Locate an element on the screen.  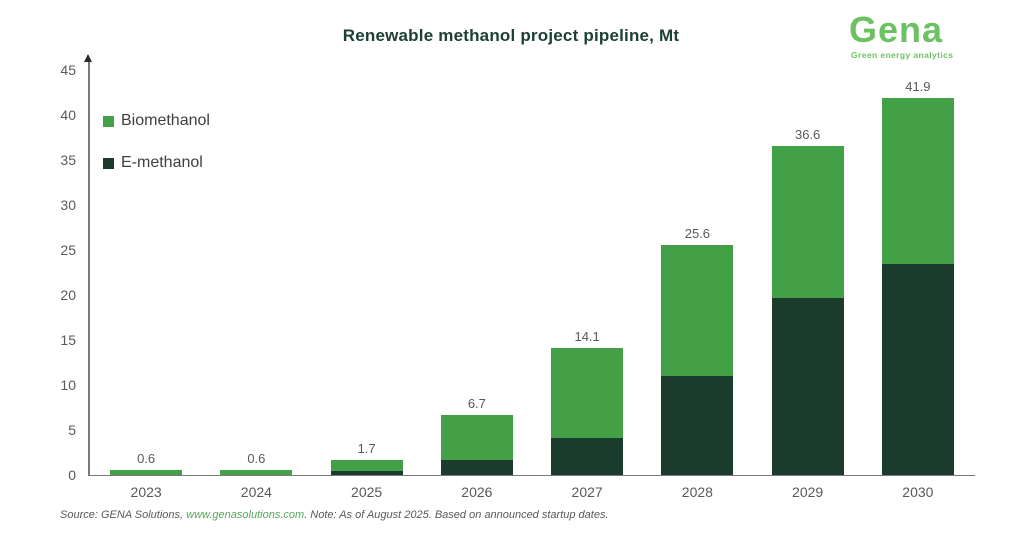
bar-group-2025: 1.7 2025 is located at coordinates (366, 285).